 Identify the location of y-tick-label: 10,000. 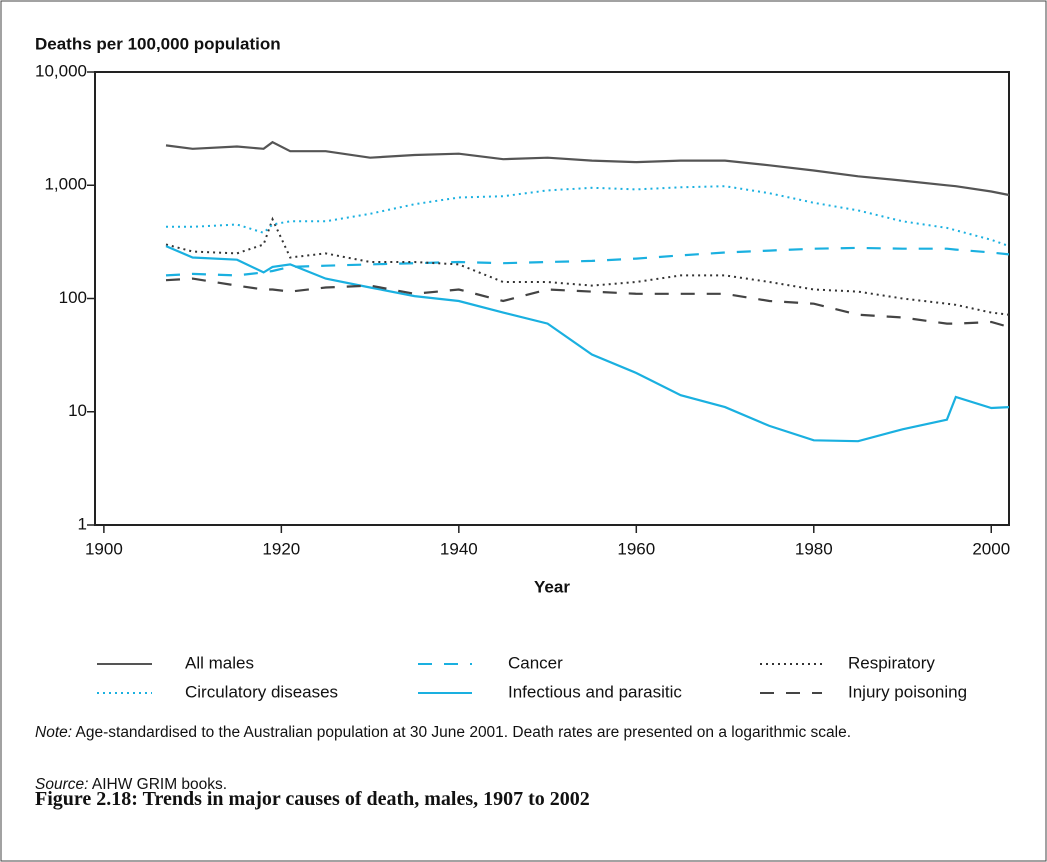
(61, 70).